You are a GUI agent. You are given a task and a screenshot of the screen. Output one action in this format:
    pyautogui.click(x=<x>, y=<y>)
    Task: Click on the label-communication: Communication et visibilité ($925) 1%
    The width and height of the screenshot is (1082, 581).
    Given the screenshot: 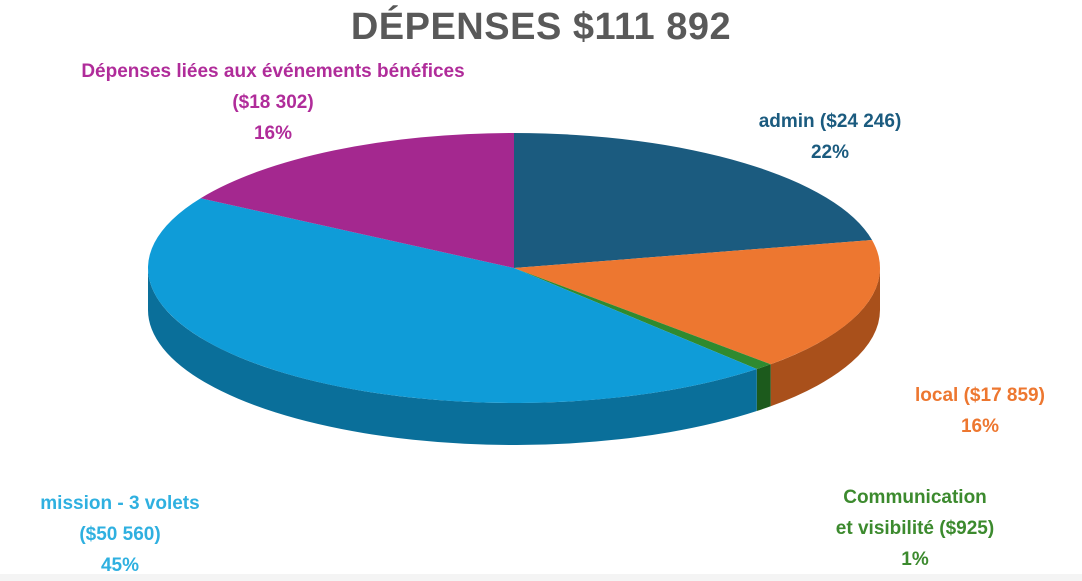 What is the action you would take?
    pyautogui.click(x=915, y=528)
    